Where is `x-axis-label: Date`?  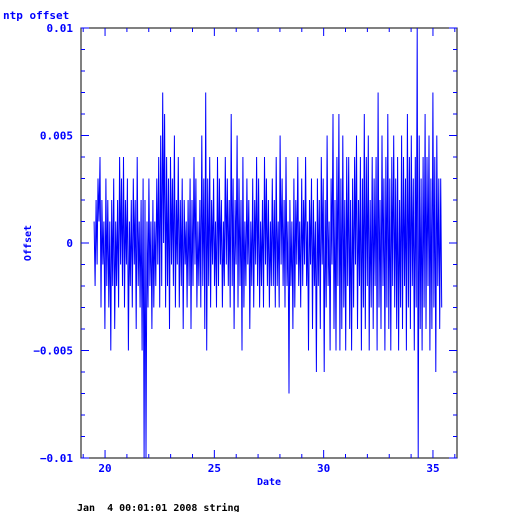
x-axis-label: Date is located at coordinates (269, 482).